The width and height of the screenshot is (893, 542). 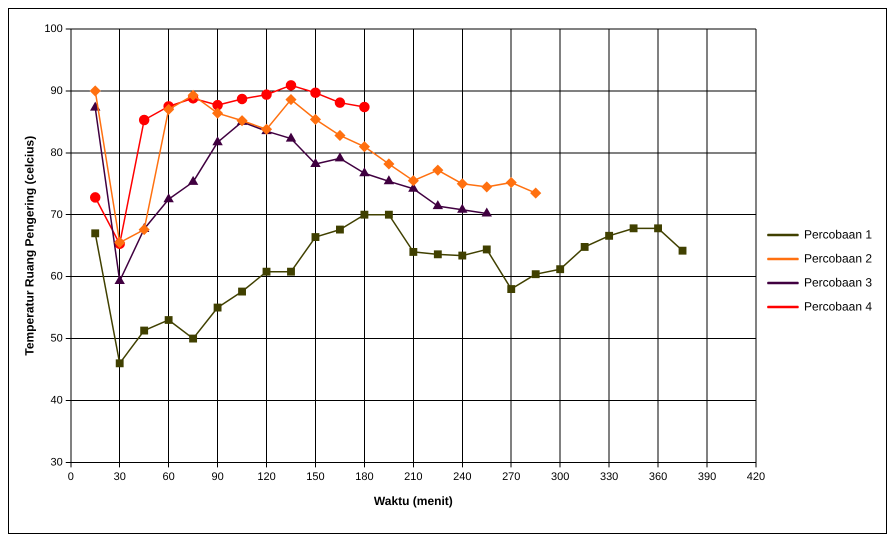 I want to click on x-axis-title: Waktu (menit), so click(x=413, y=501).